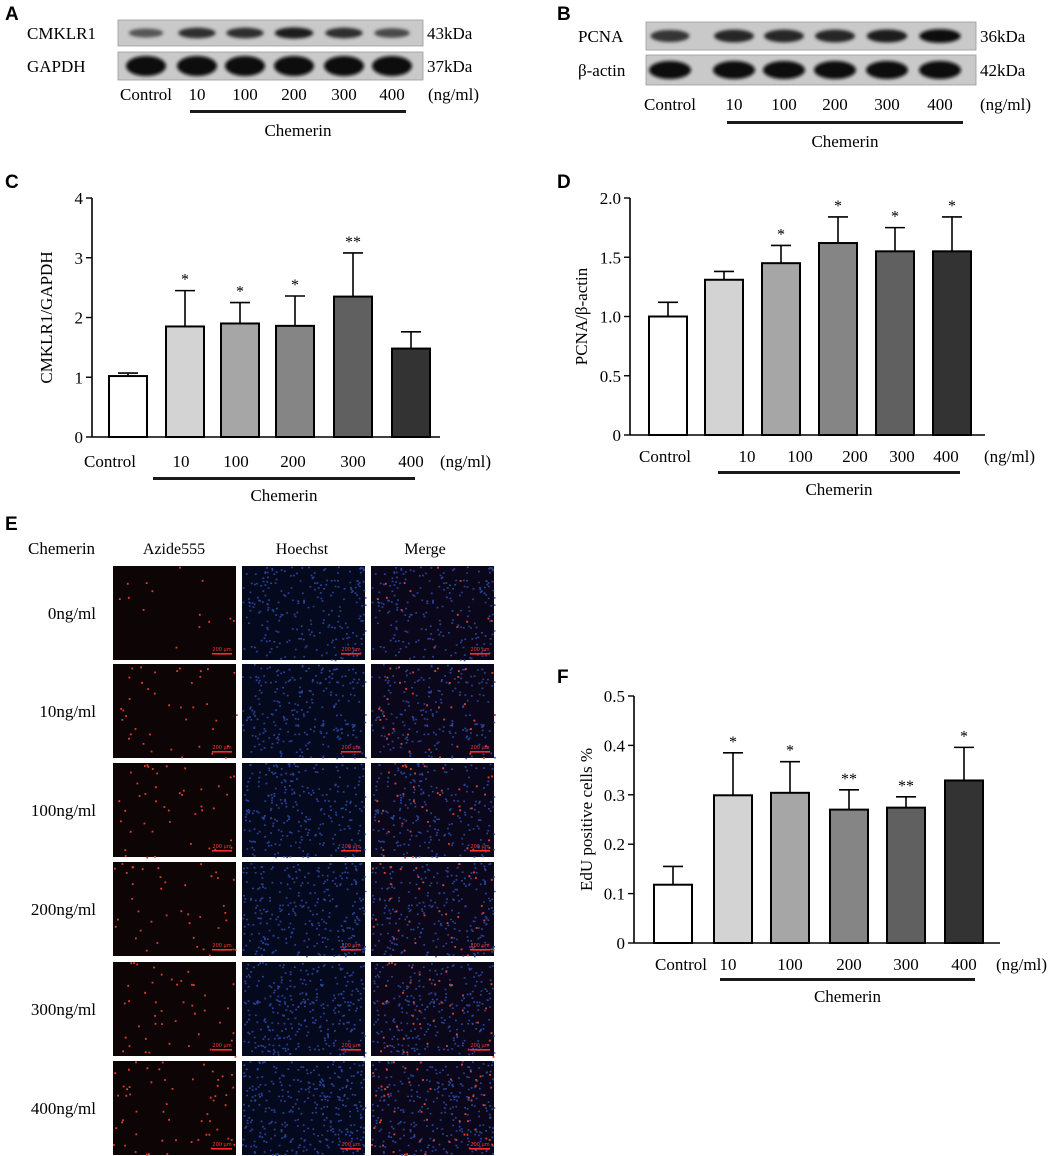 The image size is (1052, 1156). Describe the element at coordinates (784, 104) in the screenshot. I see `blot-lane-label: 100` at that location.